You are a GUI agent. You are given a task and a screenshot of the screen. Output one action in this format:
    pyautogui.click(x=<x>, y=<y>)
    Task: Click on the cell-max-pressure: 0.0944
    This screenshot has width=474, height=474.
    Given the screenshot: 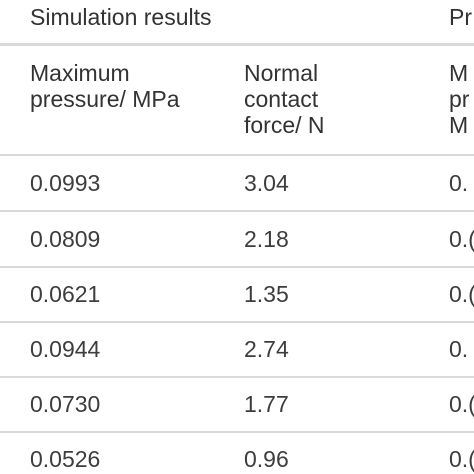 What is the action you would take?
    pyautogui.click(x=65, y=349)
    